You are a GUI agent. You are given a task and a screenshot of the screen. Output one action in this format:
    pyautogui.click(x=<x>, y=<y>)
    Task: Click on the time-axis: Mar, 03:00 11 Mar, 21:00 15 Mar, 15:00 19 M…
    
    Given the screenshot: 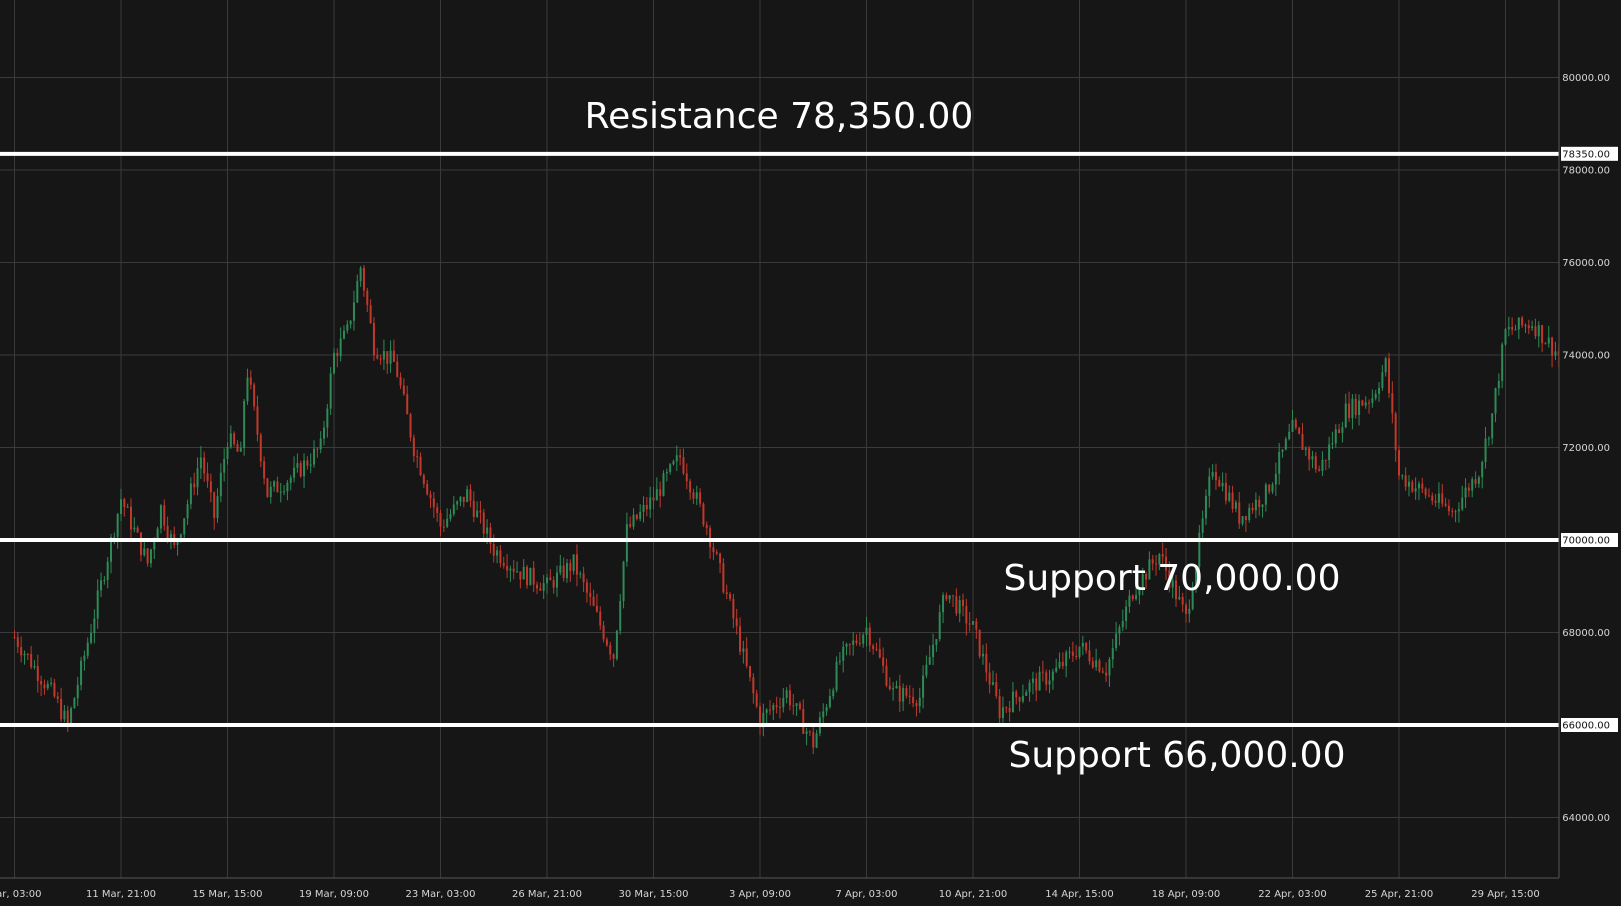 What is the action you would take?
    pyautogui.click(x=770, y=894)
    